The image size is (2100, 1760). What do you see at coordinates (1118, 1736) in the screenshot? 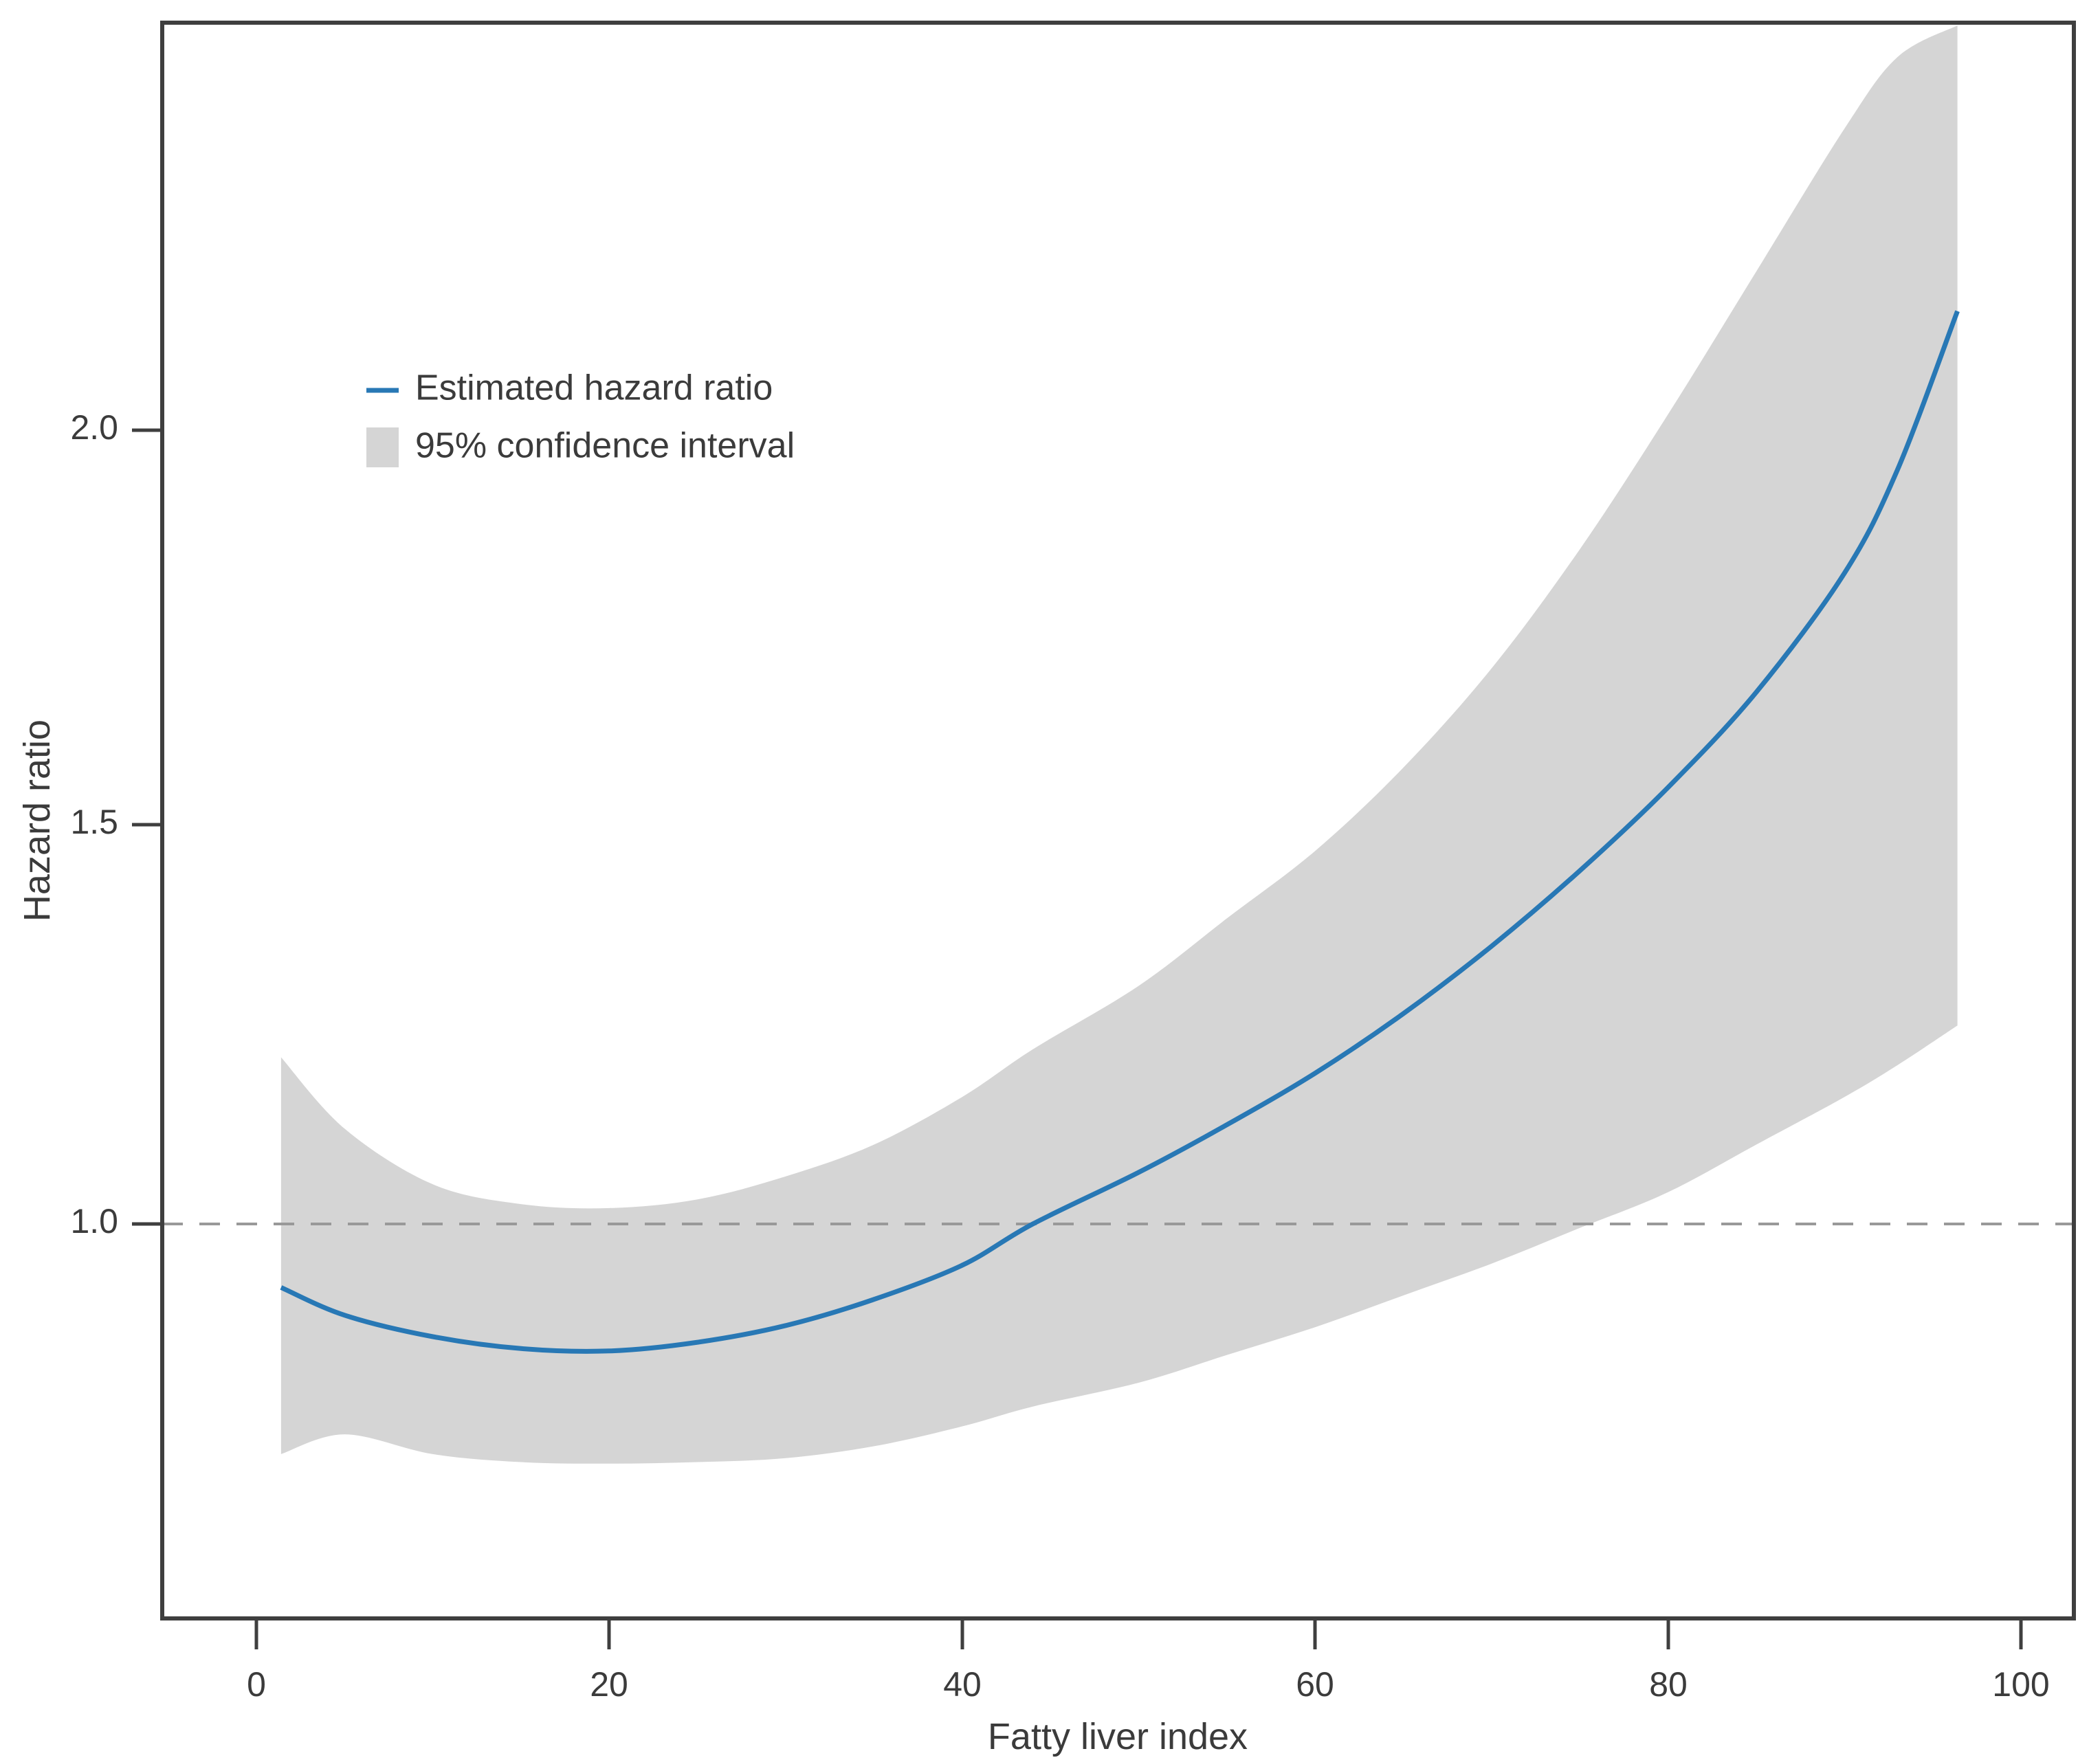
I see `x-axis-title: Fatty liver index` at bounding box center [1118, 1736].